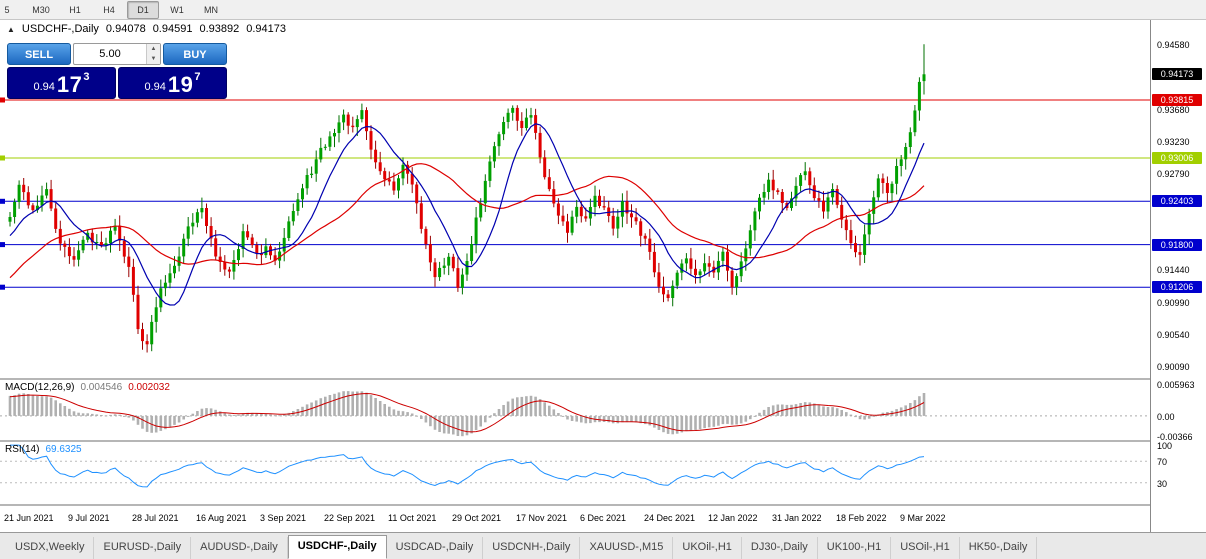  Describe the element at coordinates (1175, 437) in the screenshot. I see `macd-axis-label: -0.00366` at that location.